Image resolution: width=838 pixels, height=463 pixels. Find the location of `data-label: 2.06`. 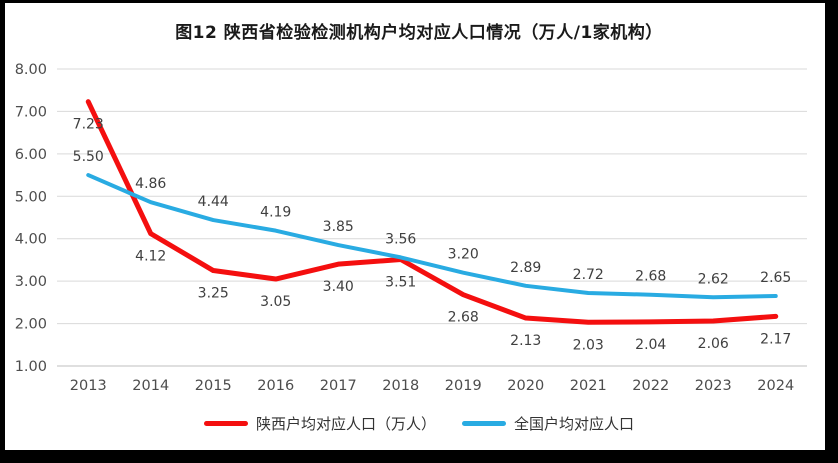

data-label: 2.06 is located at coordinates (713, 344).